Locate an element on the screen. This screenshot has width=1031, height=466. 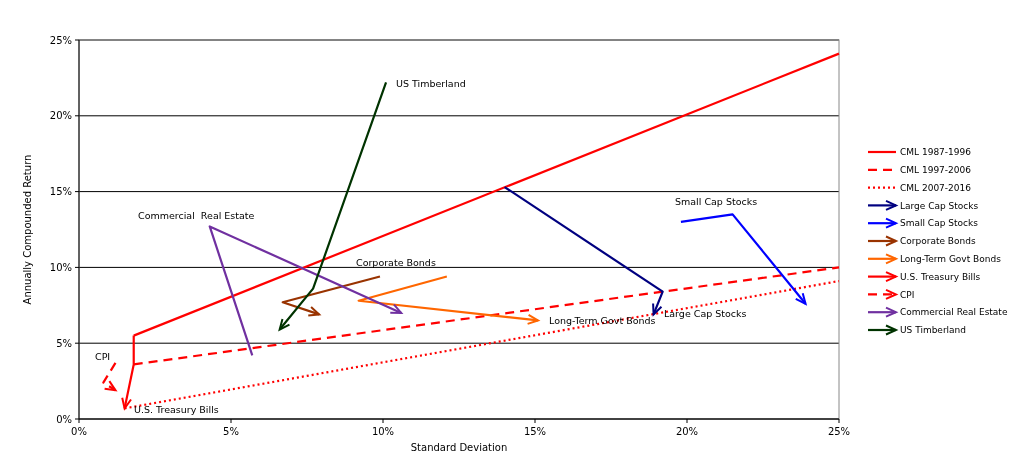
annotation: Long-Term Govt Bonds is located at coordinates (602, 321).